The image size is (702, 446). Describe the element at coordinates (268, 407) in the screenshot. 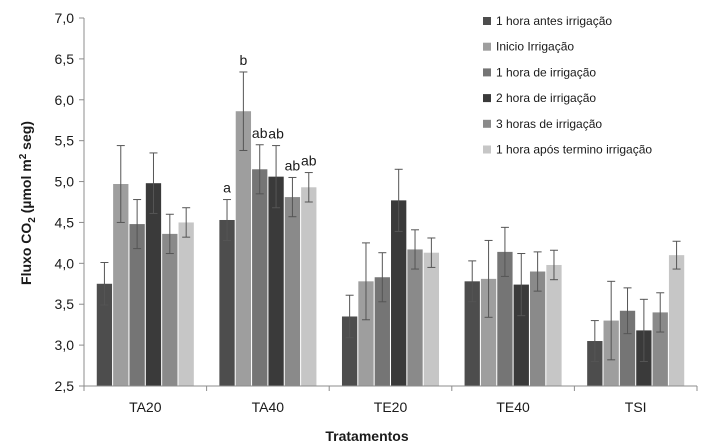

I see `x-tick-label: TA40` at that location.